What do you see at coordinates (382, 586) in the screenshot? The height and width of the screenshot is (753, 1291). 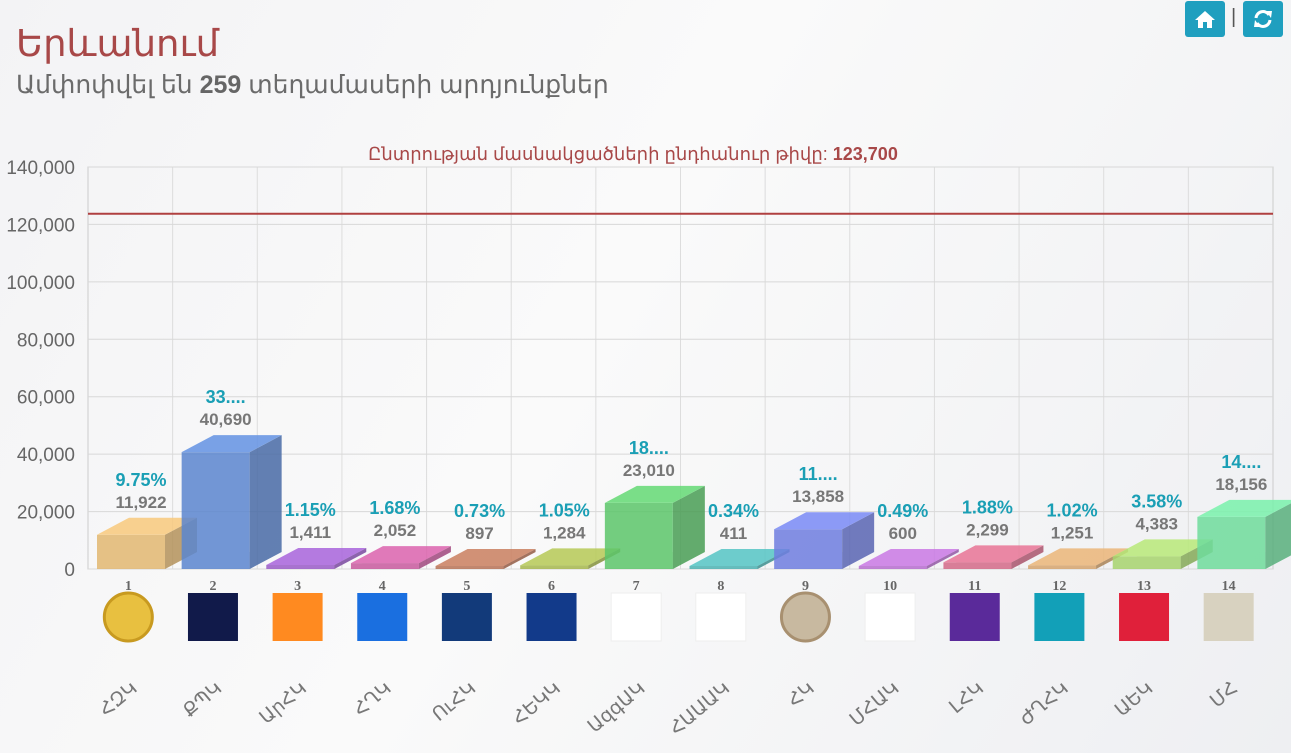 I see `party-number: 4` at bounding box center [382, 586].